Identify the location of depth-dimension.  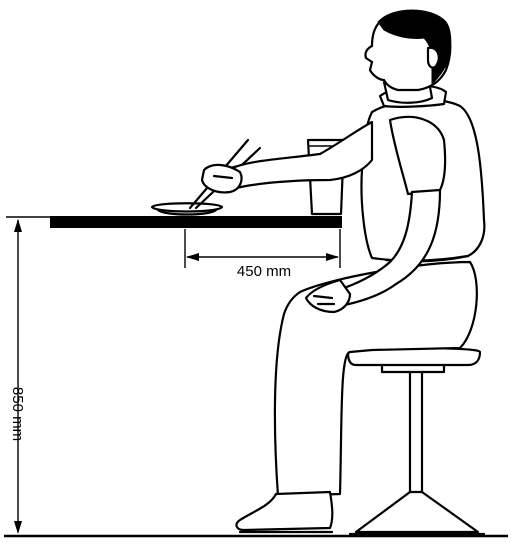
(262, 248).